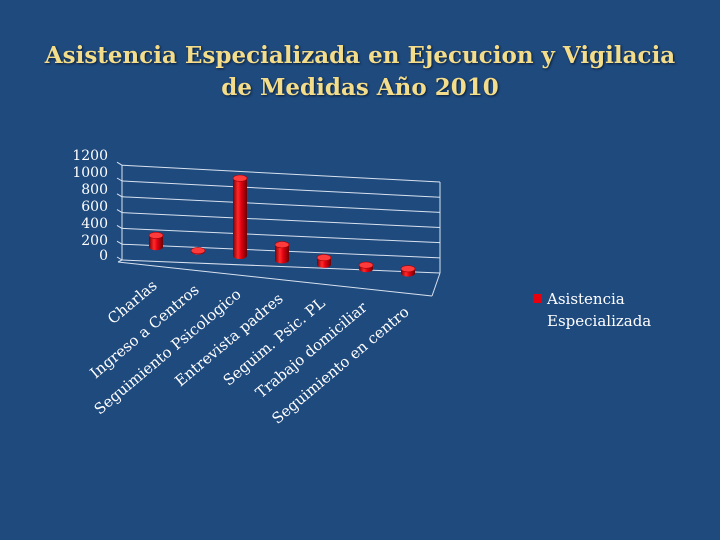 The width and height of the screenshot is (720, 540). Describe the element at coordinates (275, 279) in the screenshot. I see `floor-front-edge` at that location.